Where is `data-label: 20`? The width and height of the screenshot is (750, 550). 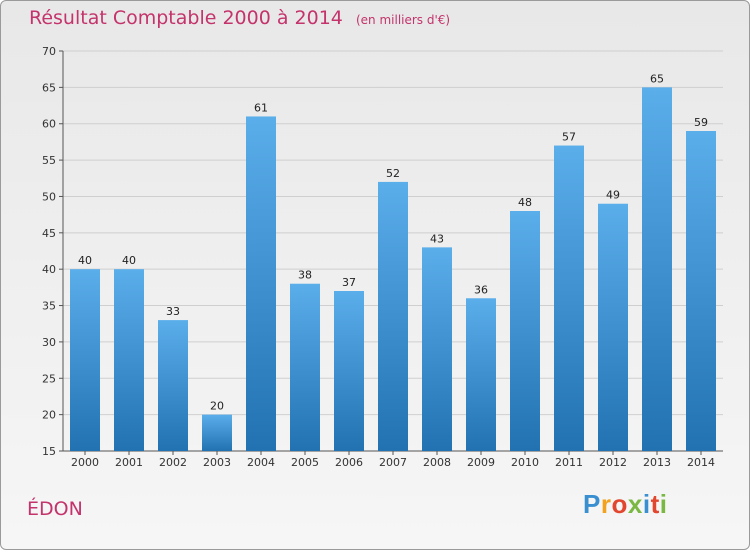
data-label: 20 is located at coordinates (217, 406).